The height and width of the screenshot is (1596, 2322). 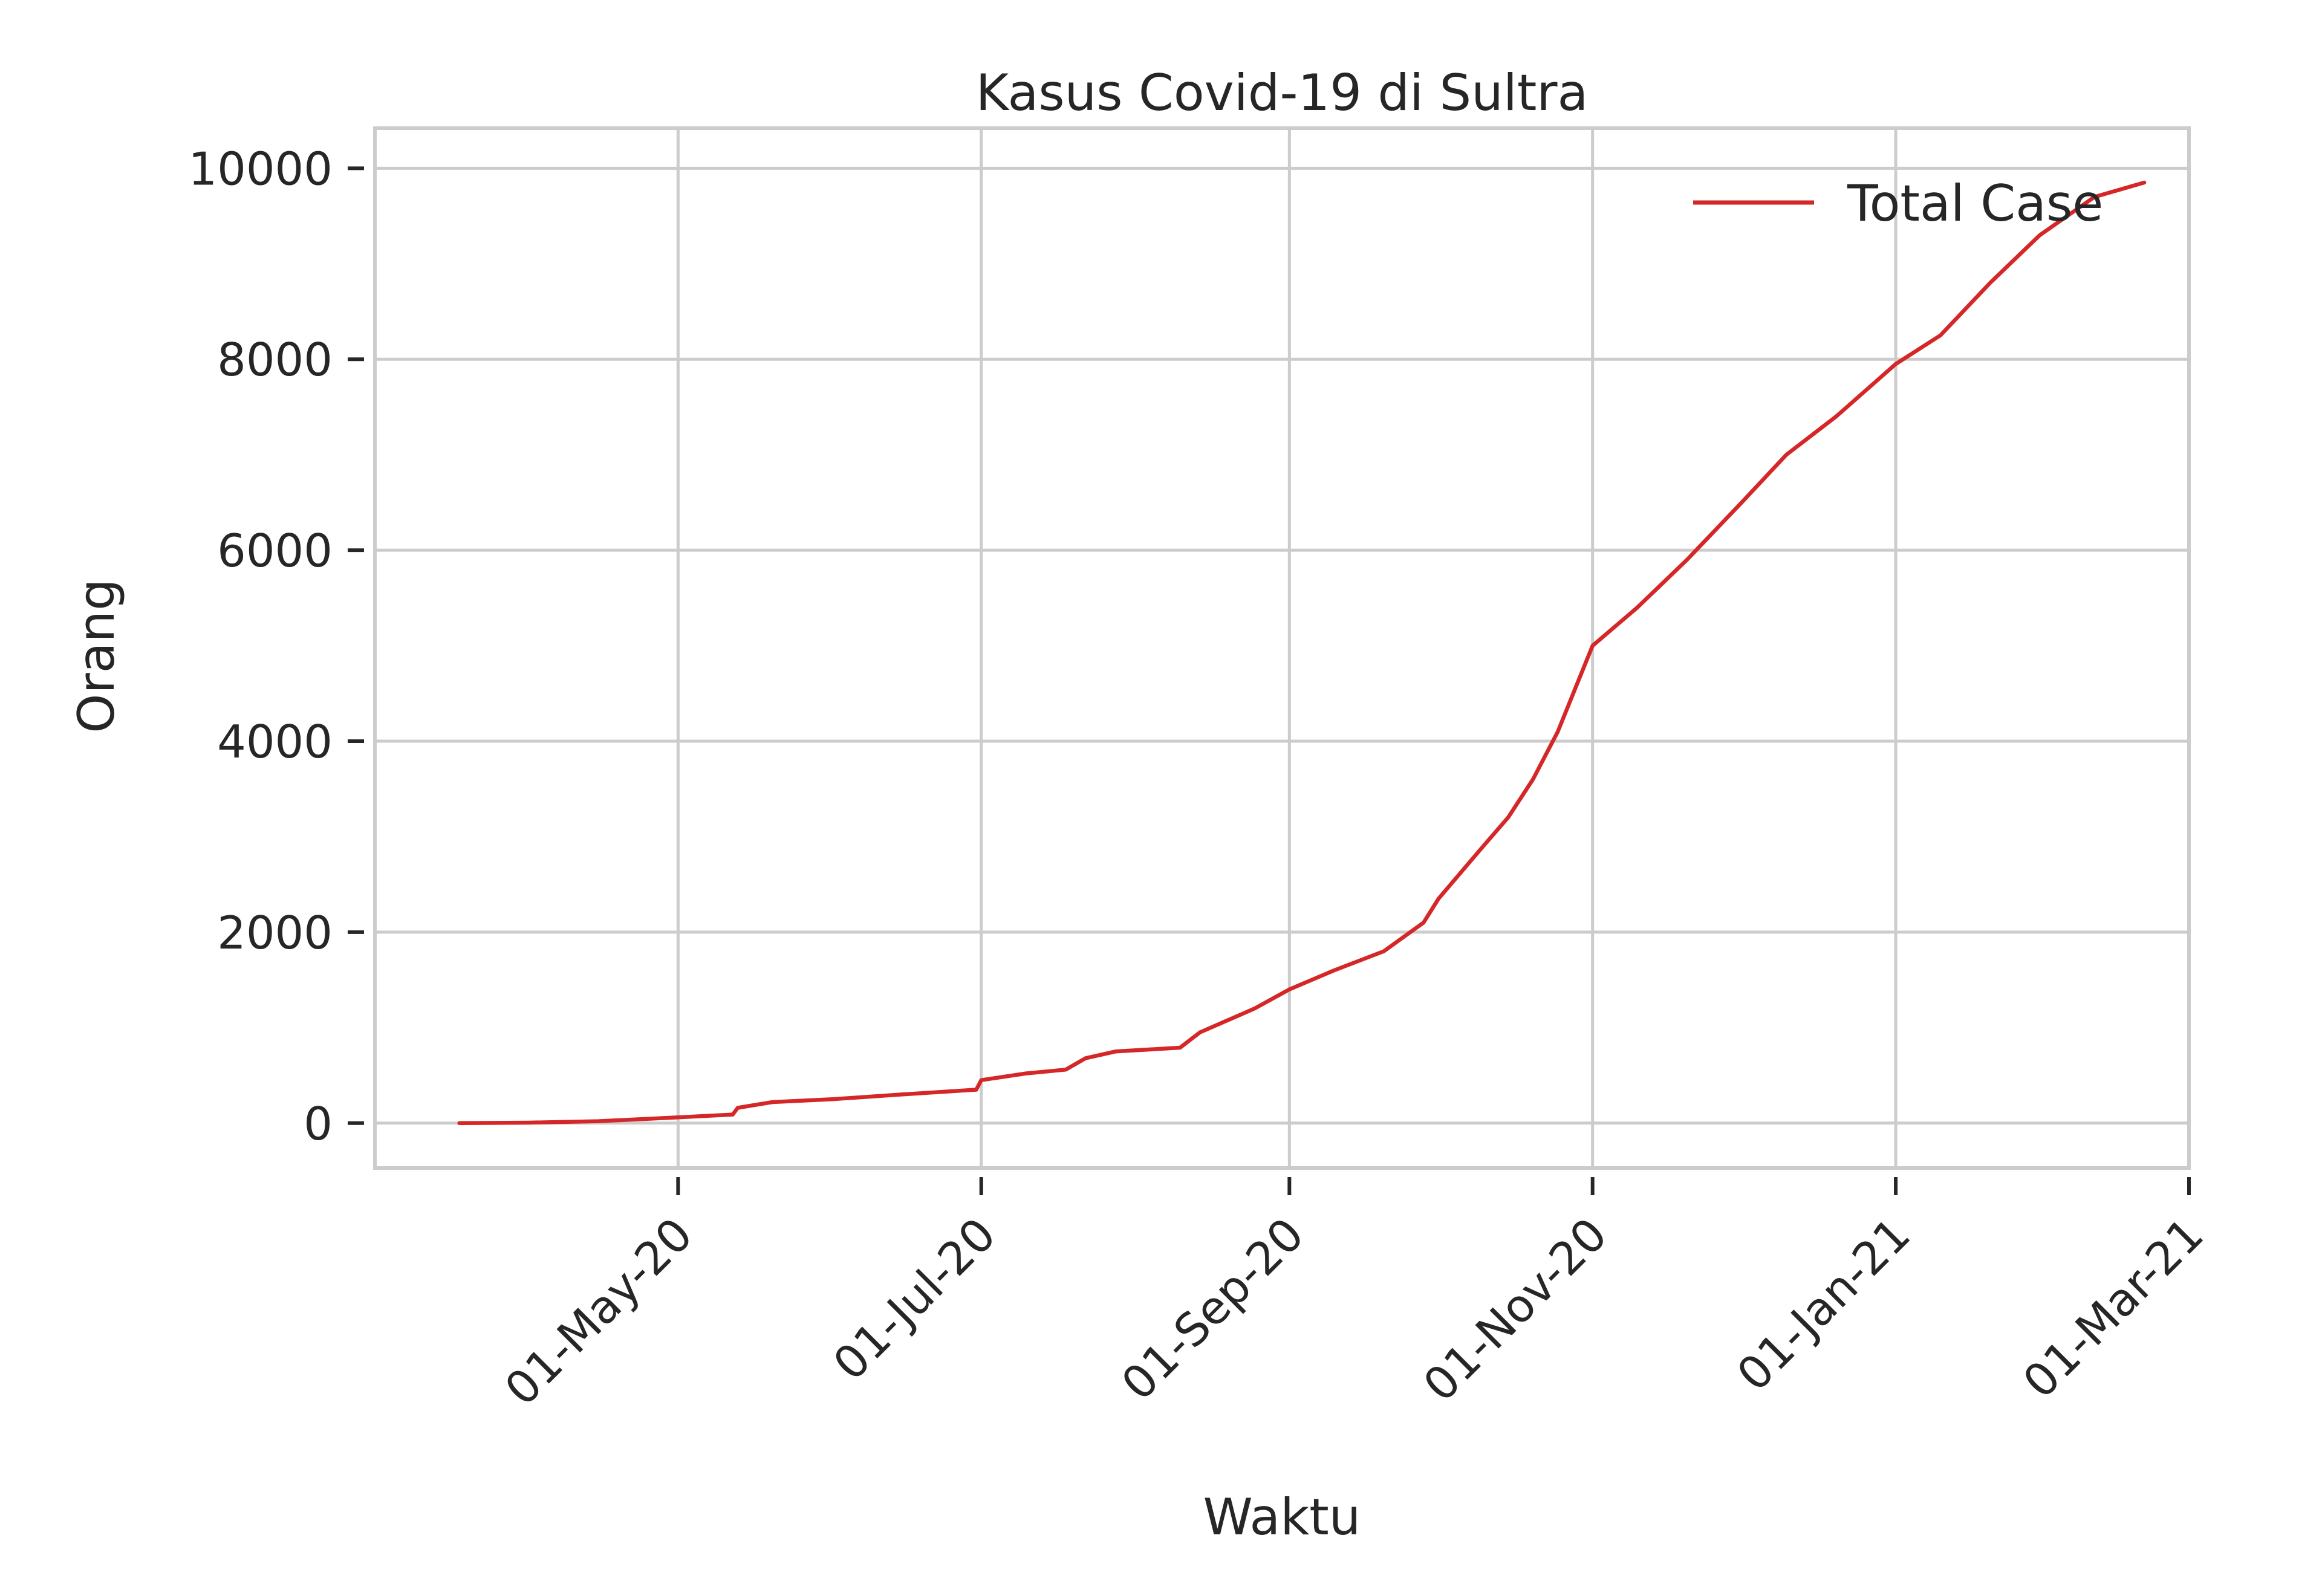 I want to click on x-tick-label: 01-Mar-21, so click(x=2113, y=1308).